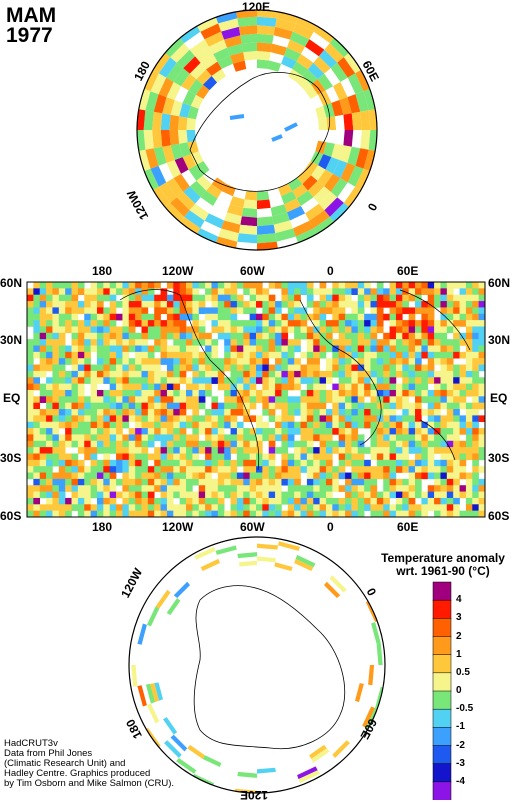  What do you see at coordinates (252, 527) in the screenshot?
I see `lon-label-bottom: 60W` at bounding box center [252, 527].